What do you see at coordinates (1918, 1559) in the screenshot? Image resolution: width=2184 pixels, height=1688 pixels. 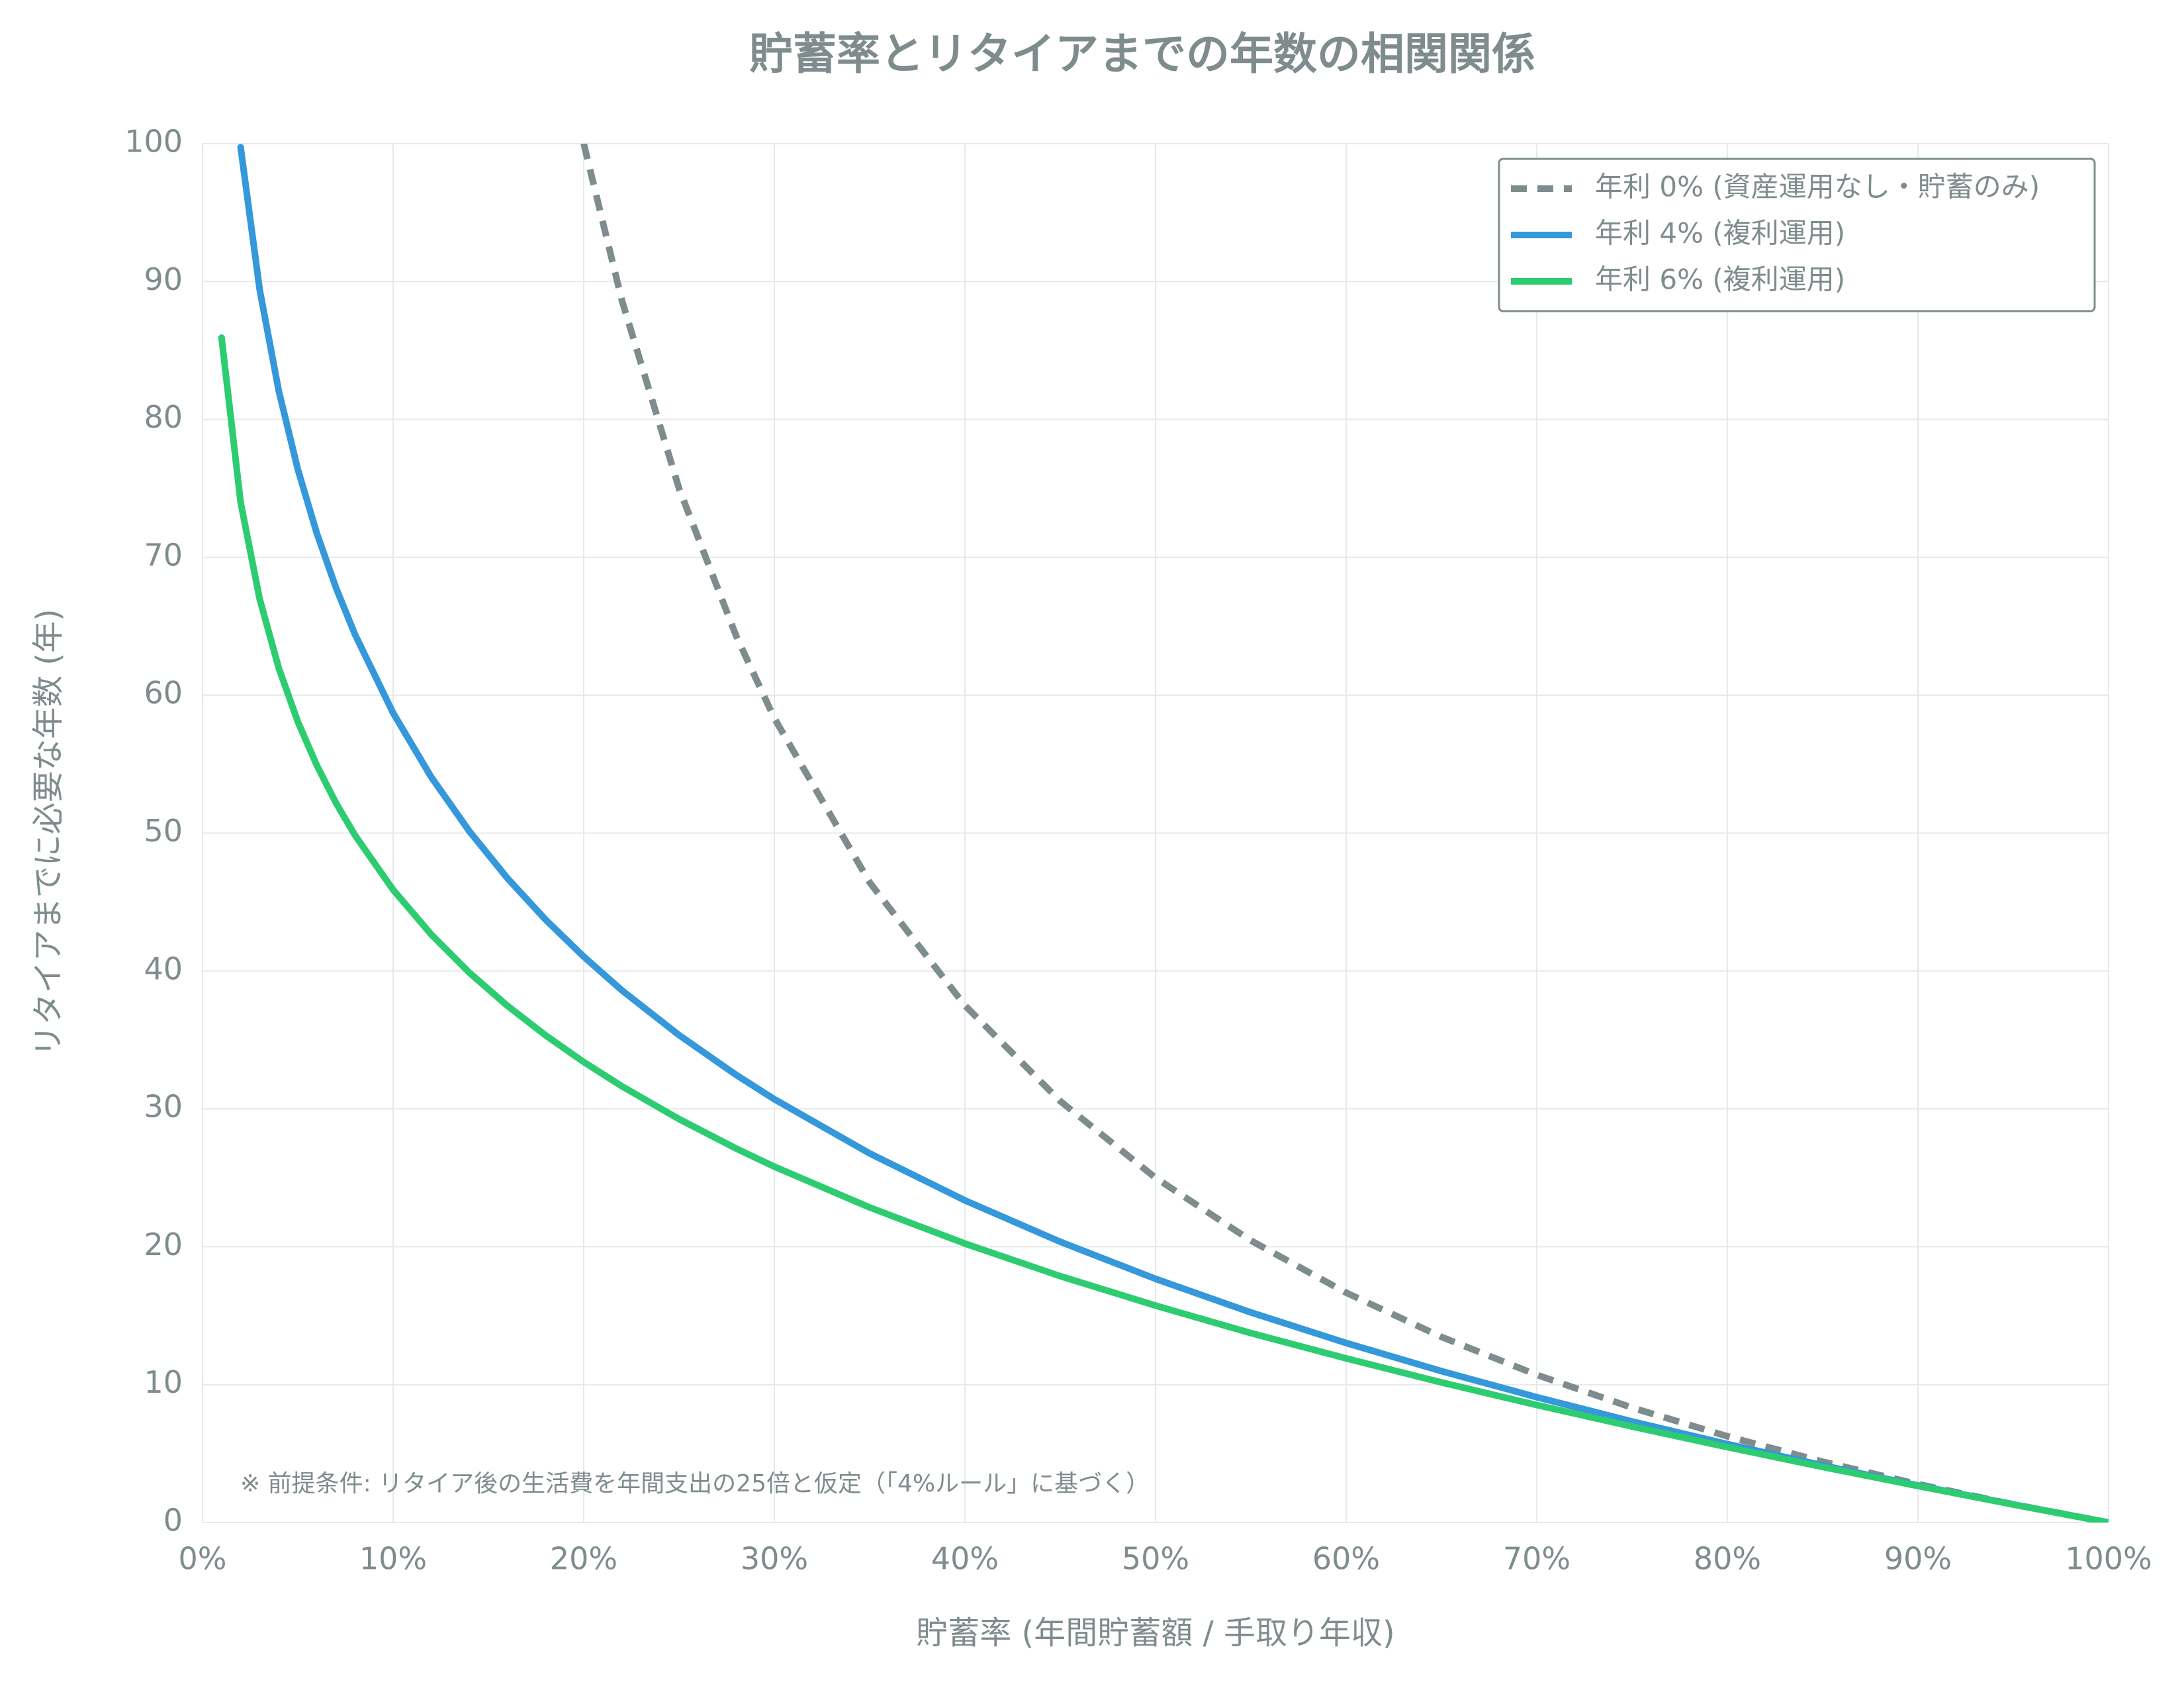 I see `x-tick-label: 90%` at bounding box center [1918, 1559].